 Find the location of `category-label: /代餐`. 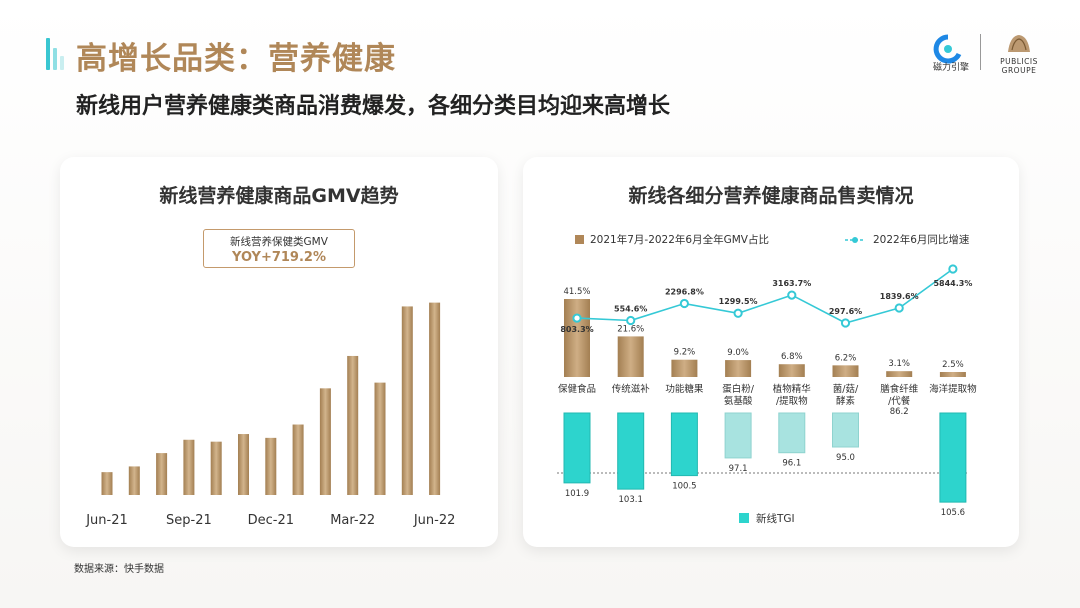

category-label: /代餐 is located at coordinates (899, 401).